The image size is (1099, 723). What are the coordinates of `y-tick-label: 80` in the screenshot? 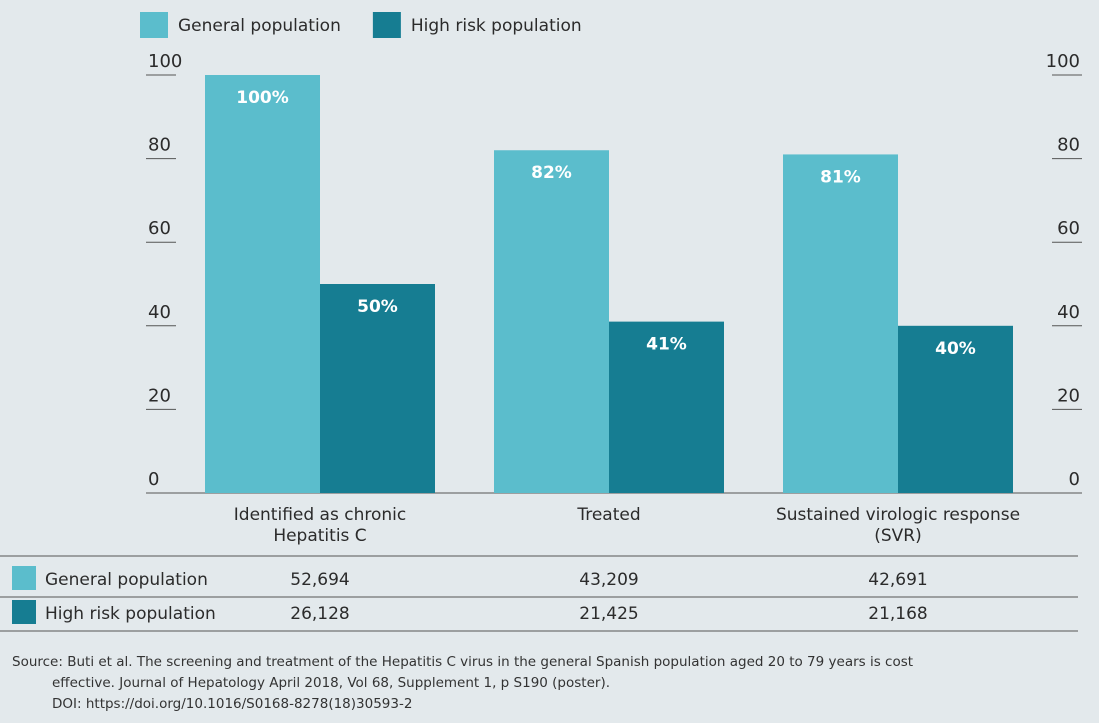 It's located at (159, 145).